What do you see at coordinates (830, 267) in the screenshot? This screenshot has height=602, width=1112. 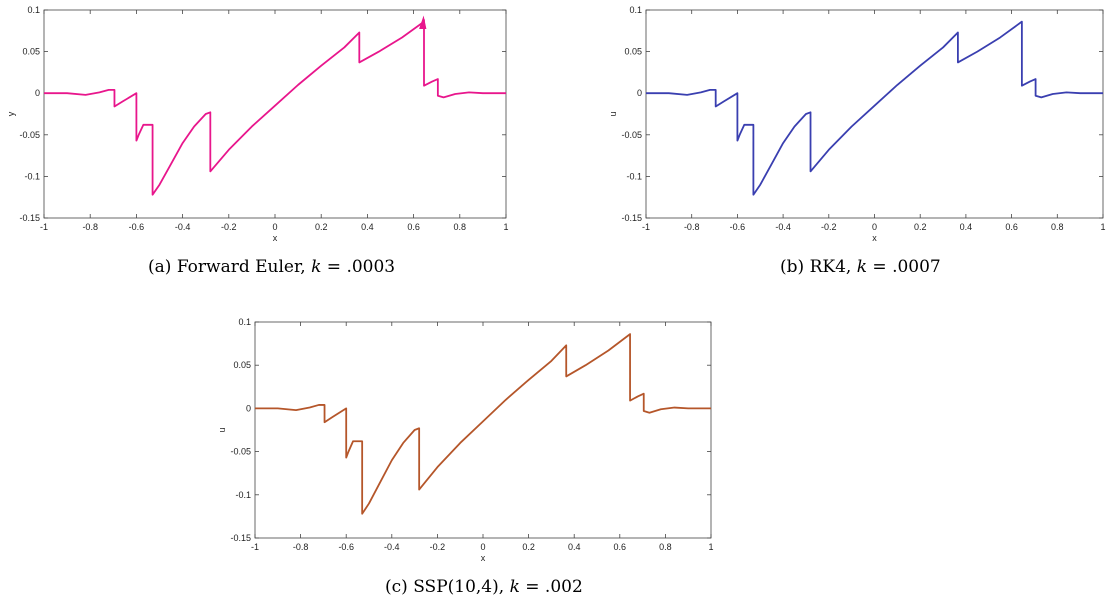 I see `caption-b-method: RK4,` at bounding box center [830, 267].